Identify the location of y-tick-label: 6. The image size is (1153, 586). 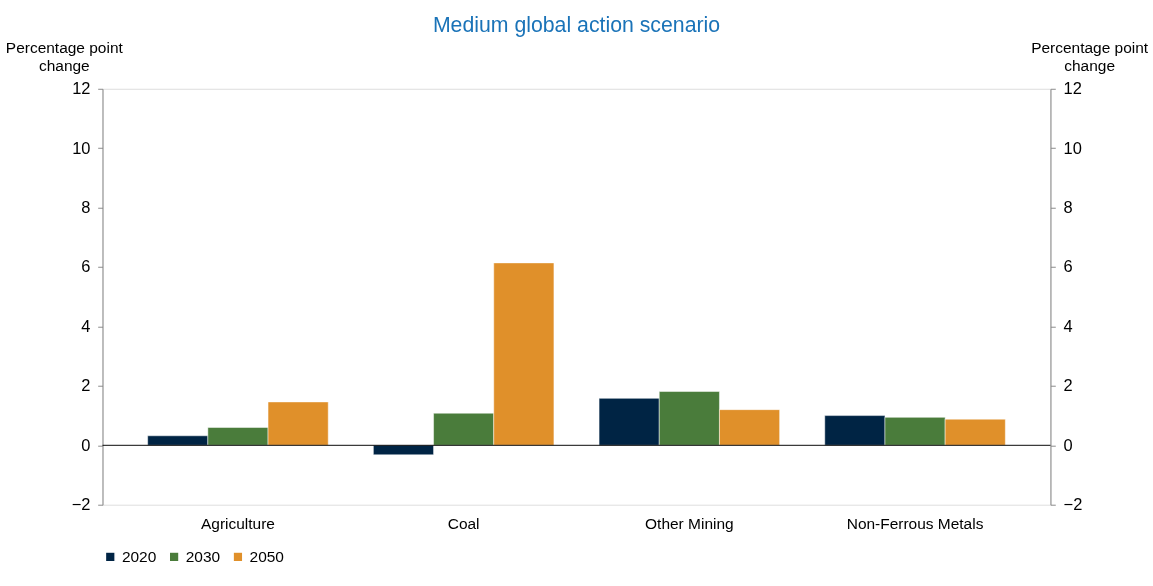
(86, 266).